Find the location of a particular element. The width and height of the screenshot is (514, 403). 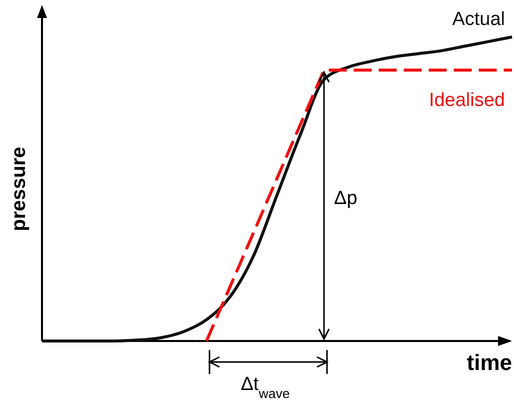

y-axis-title: pressure is located at coordinates (19, 189).